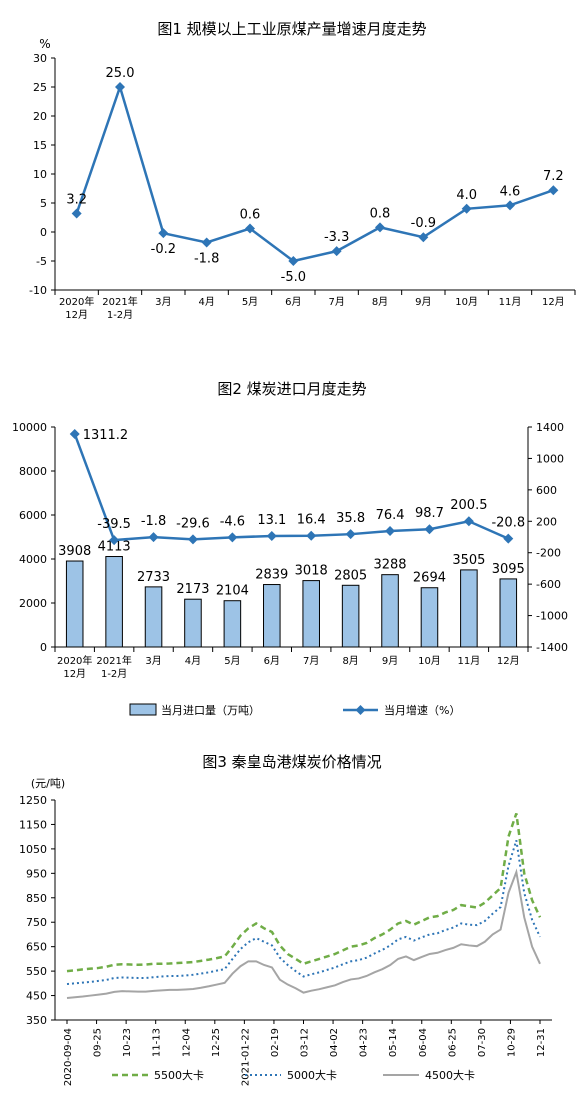 The height and width of the screenshot is (1107, 585). Describe the element at coordinates (157, 1042) in the screenshot. I see `x-tick-label: 11-13` at that location.